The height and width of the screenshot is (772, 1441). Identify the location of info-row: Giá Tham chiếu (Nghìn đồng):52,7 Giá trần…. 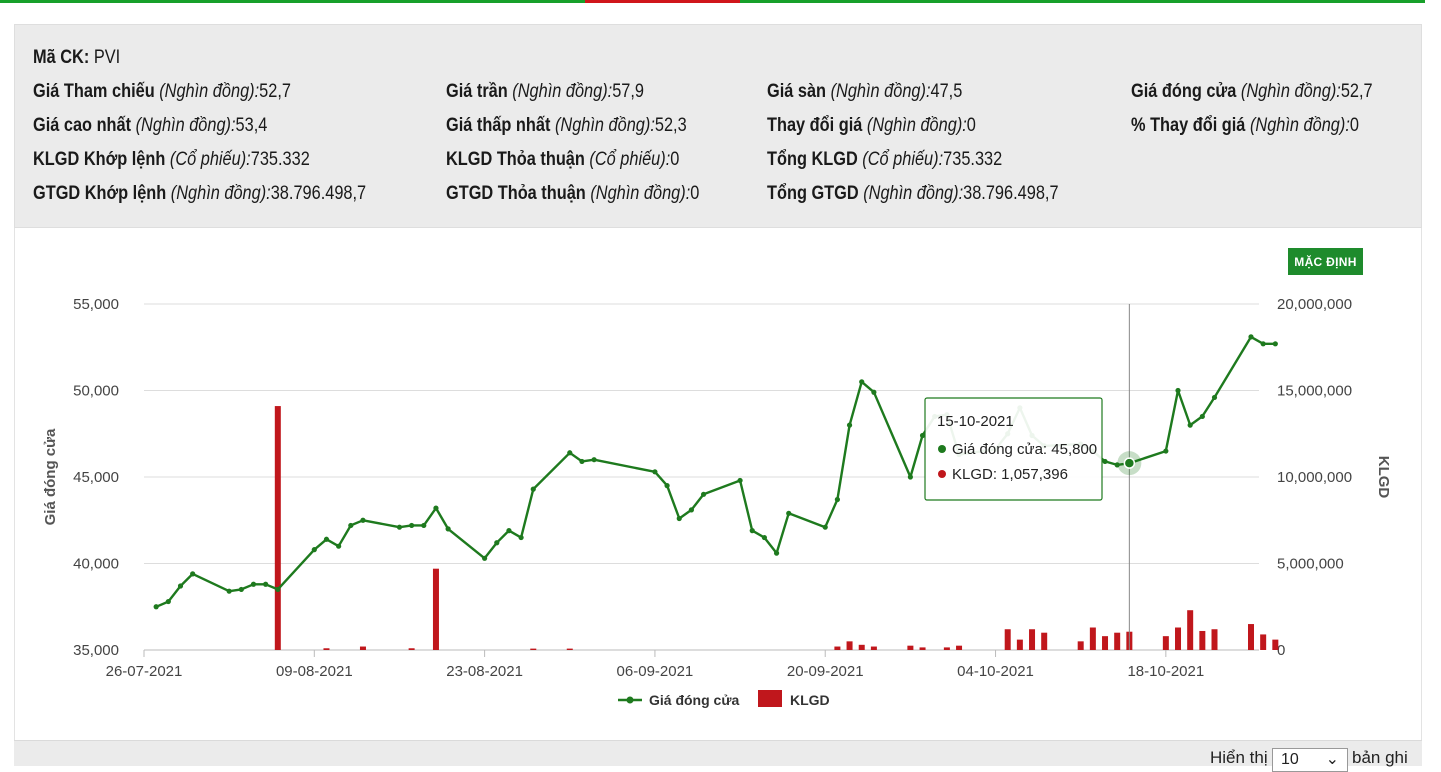
(718, 92).